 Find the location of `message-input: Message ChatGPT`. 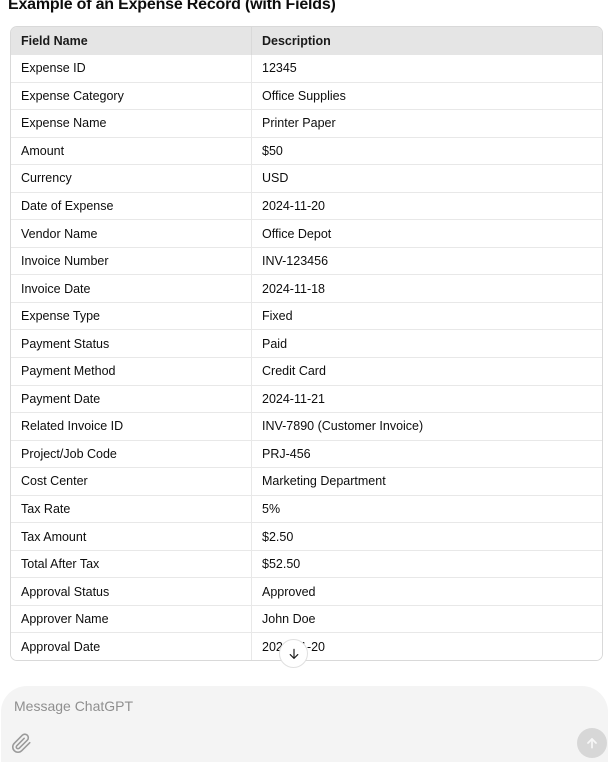

message-input: Message ChatGPT is located at coordinates (74, 706).